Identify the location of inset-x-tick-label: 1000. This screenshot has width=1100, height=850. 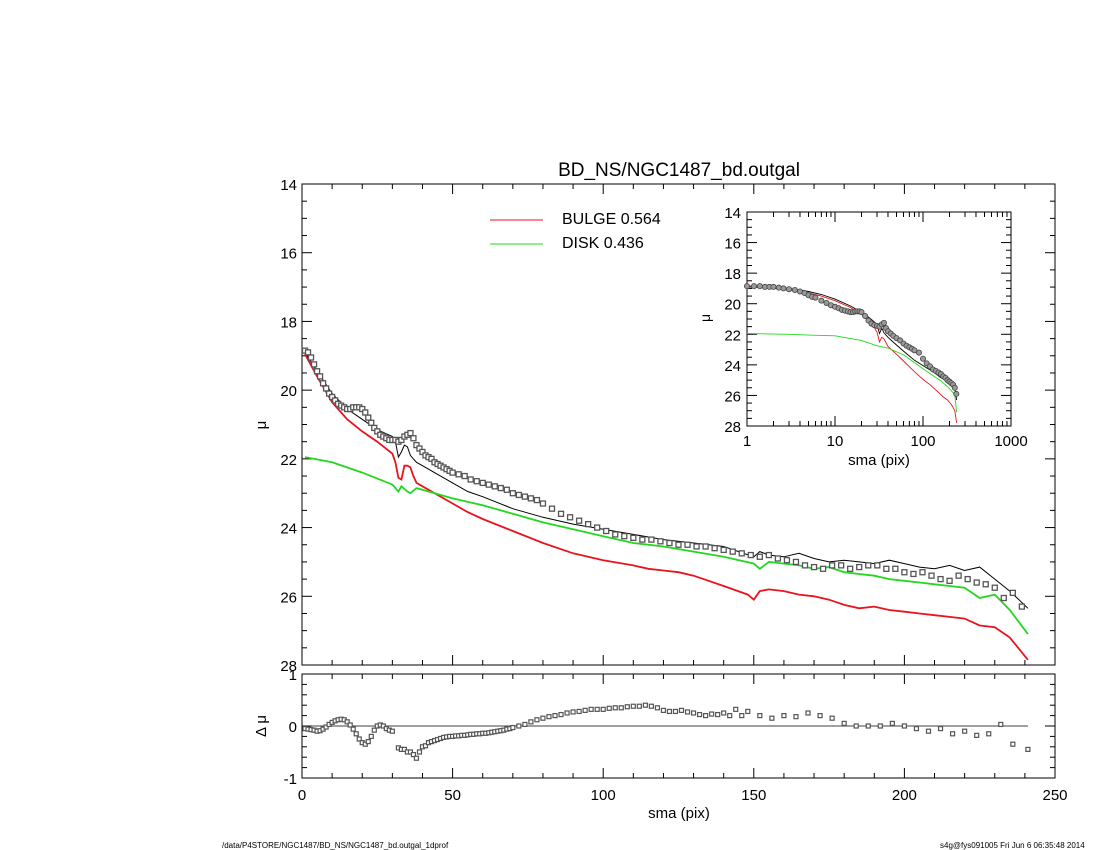
(1010, 441).